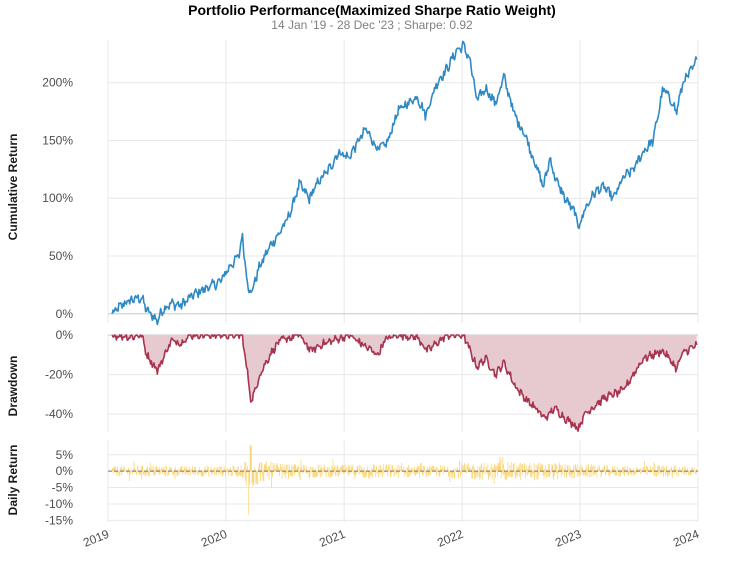 This screenshot has height=570, width=735. What do you see at coordinates (65, 455) in the screenshot?
I see `daily-return-tick-label-0: 5%` at bounding box center [65, 455].